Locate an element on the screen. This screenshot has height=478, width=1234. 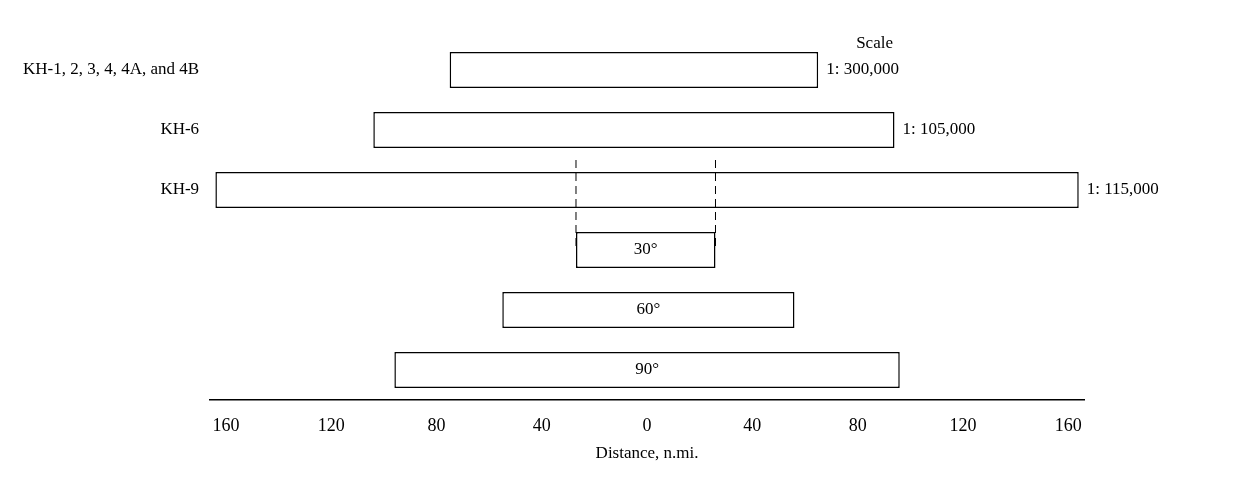
y-tick-label: 60° is located at coordinates (648, 309).